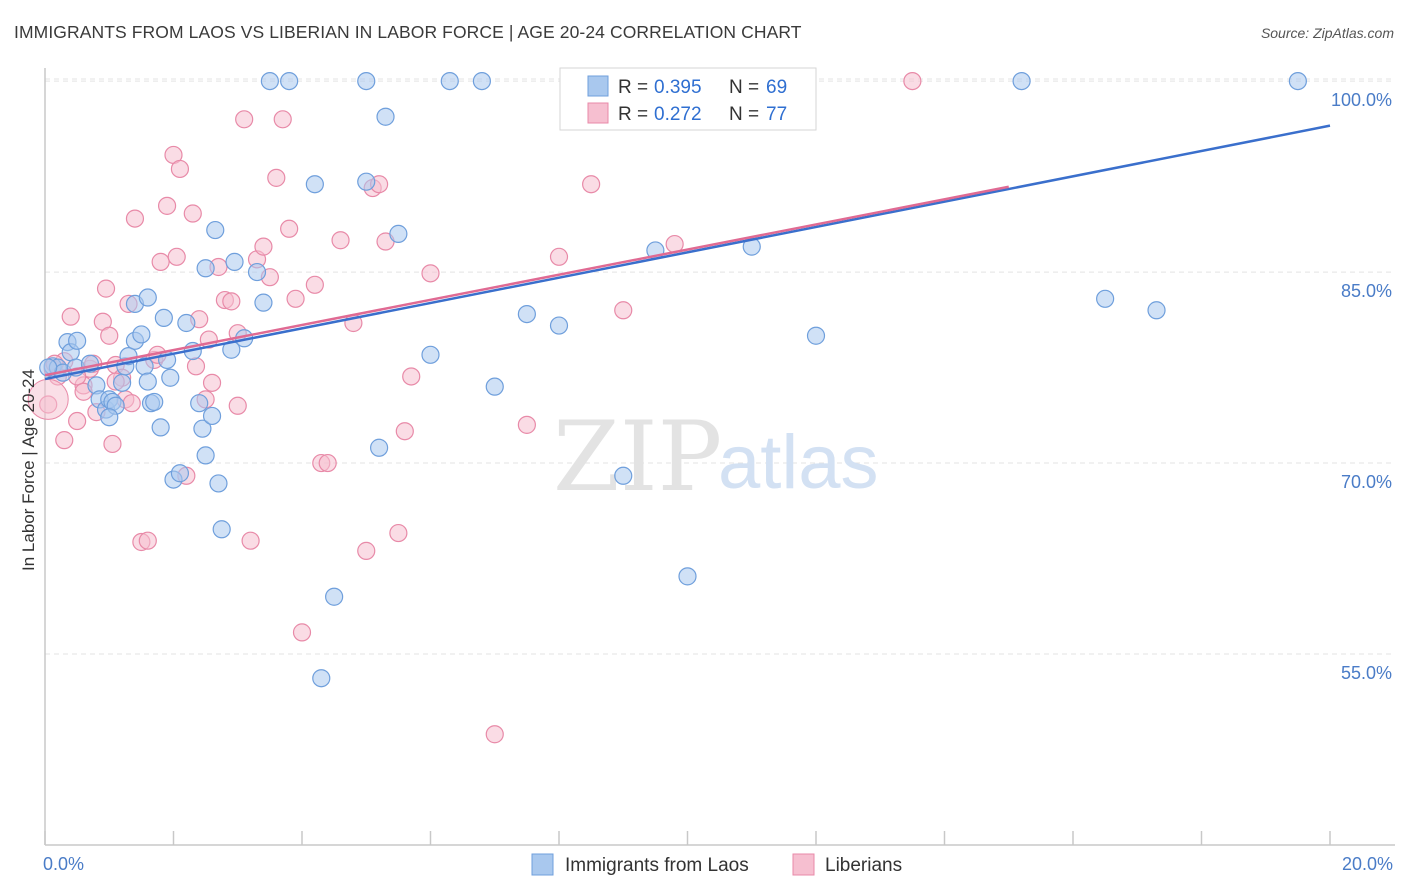 This screenshot has width=1406, height=892. I want to click on legend-n-label-liberians: N =, so click(744, 114).